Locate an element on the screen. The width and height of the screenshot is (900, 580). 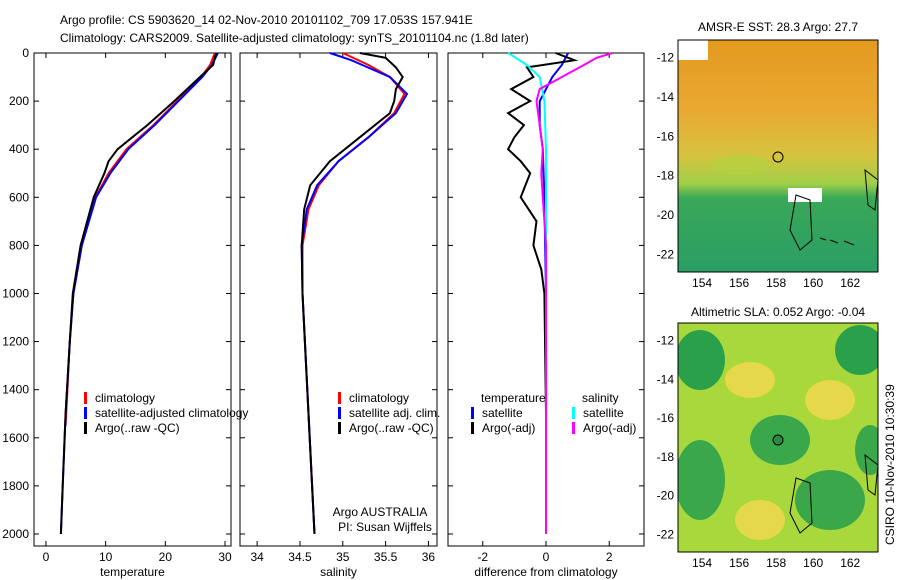
x-tick-label: 35.5 is located at coordinates (386, 557).